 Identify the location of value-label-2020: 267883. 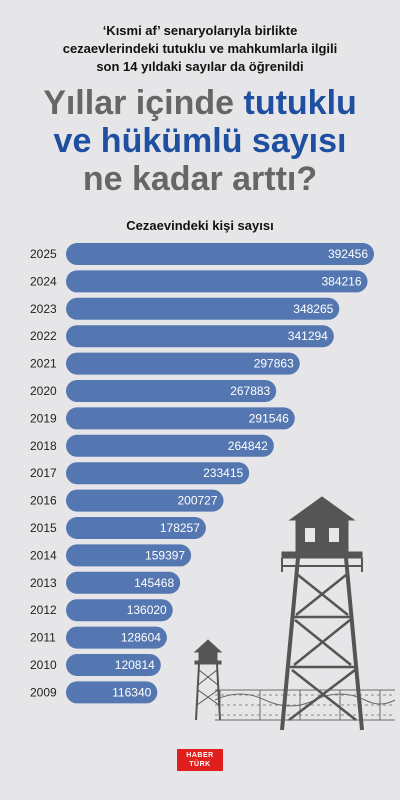
(250, 391).